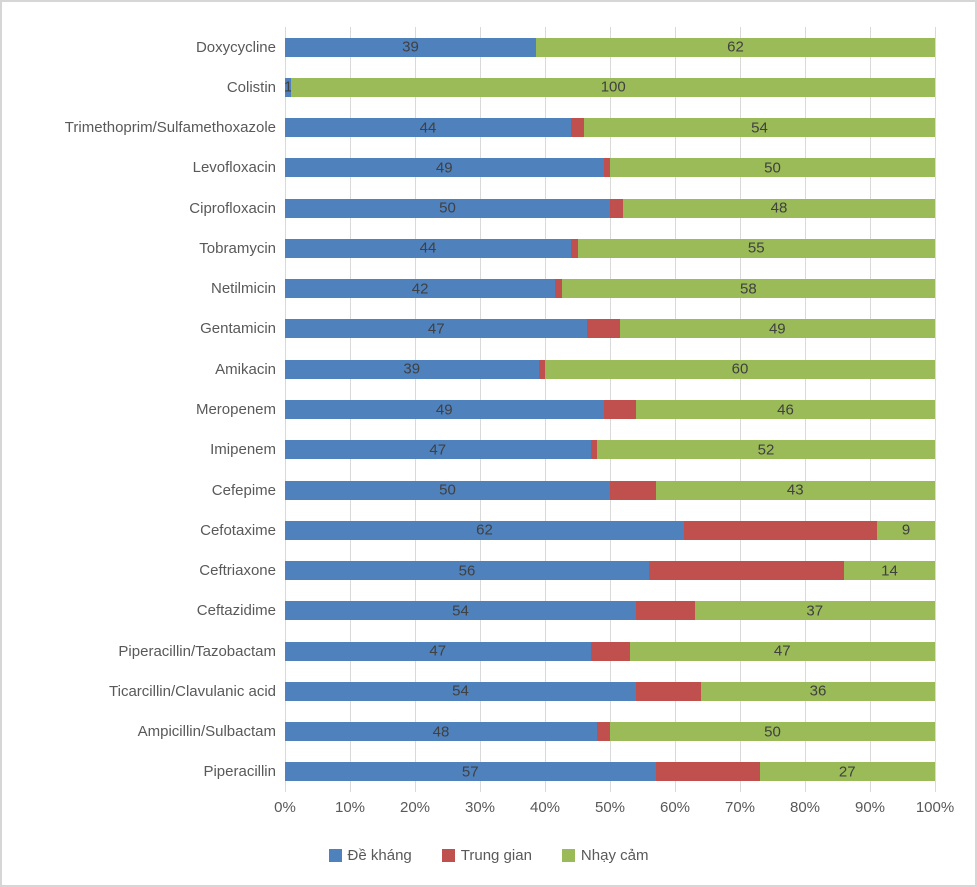 This screenshot has height=887, width=977. What do you see at coordinates (415, 807) in the screenshot?
I see `x-tick-label: 20%` at bounding box center [415, 807].